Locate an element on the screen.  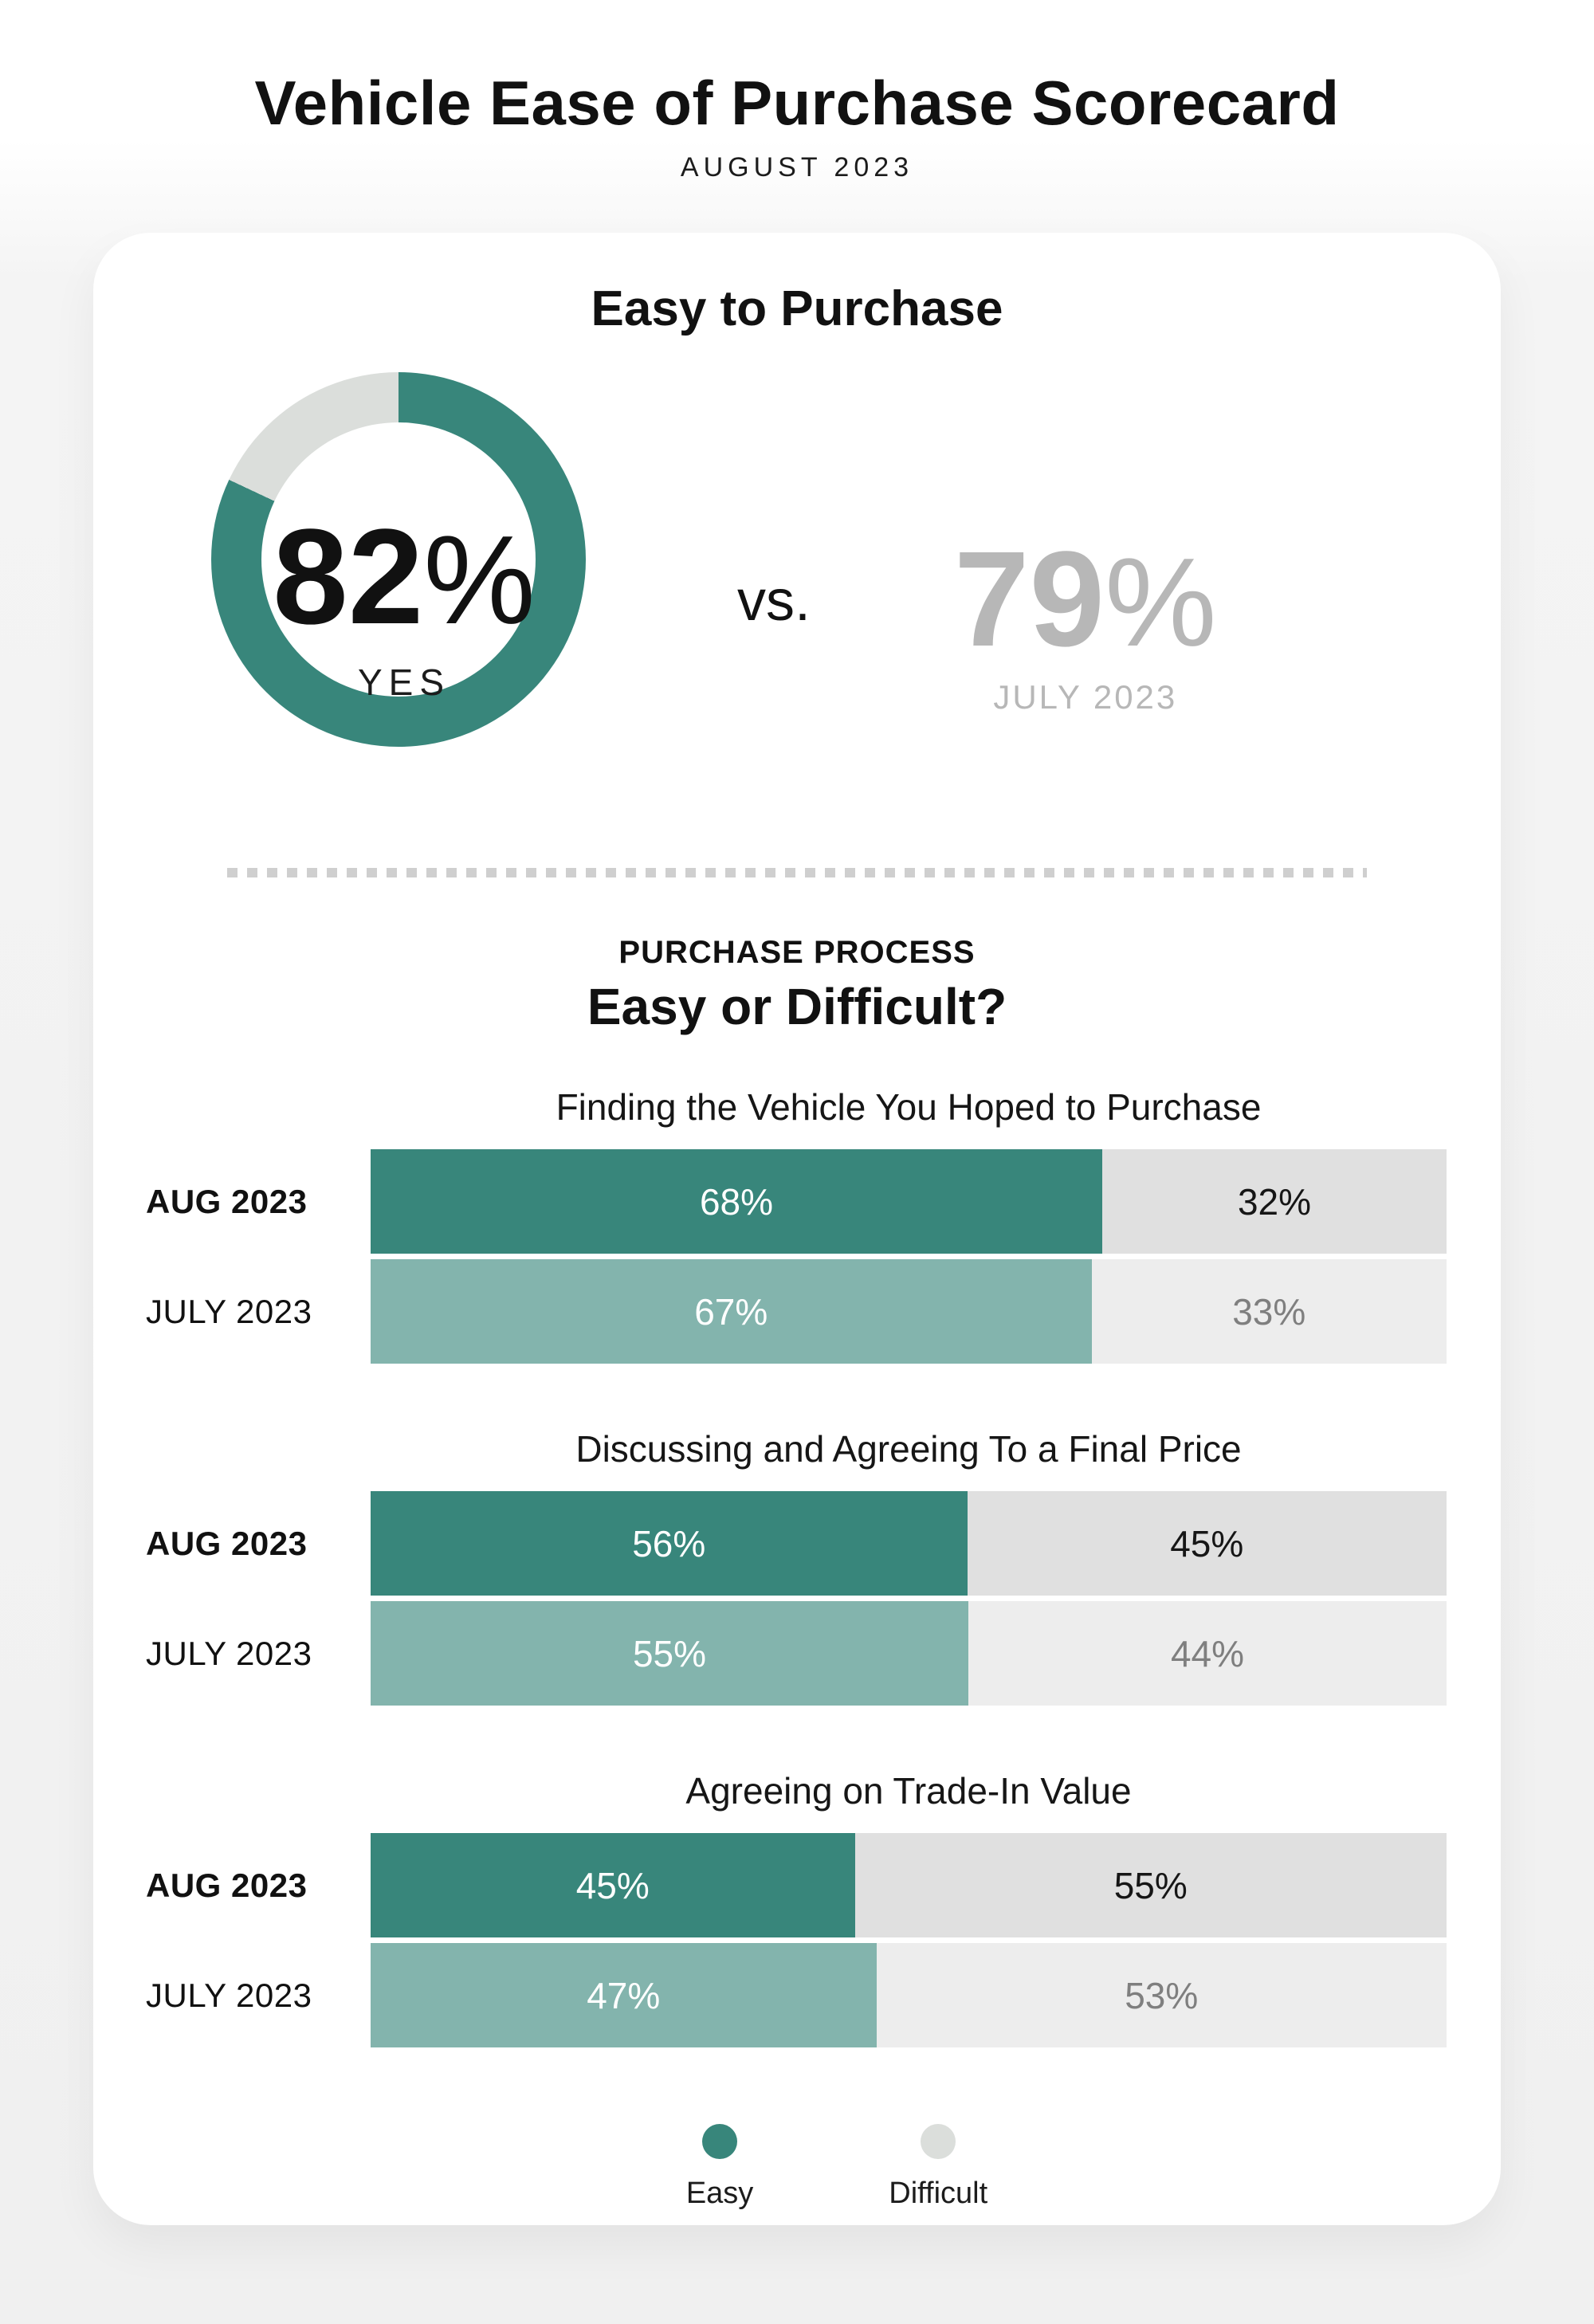
legend: Easy Difficult is located at coordinates (797, 2167).